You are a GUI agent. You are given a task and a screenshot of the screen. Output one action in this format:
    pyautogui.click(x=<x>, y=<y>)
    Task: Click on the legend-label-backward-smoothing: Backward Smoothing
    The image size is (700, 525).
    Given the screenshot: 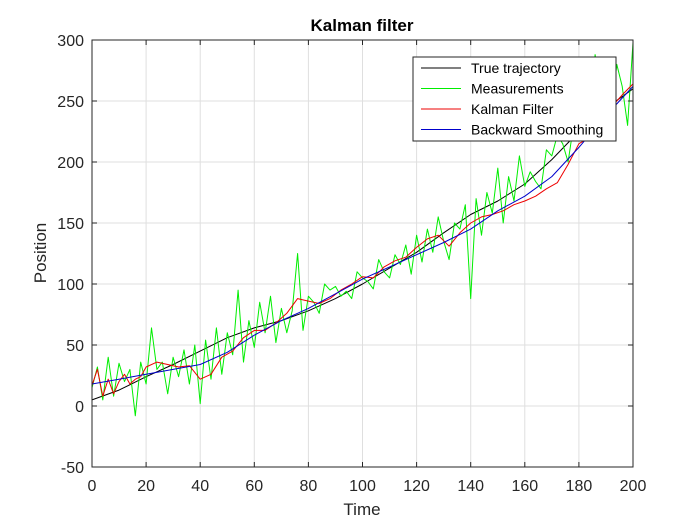 What is the action you would take?
    pyautogui.click(x=537, y=130)
    